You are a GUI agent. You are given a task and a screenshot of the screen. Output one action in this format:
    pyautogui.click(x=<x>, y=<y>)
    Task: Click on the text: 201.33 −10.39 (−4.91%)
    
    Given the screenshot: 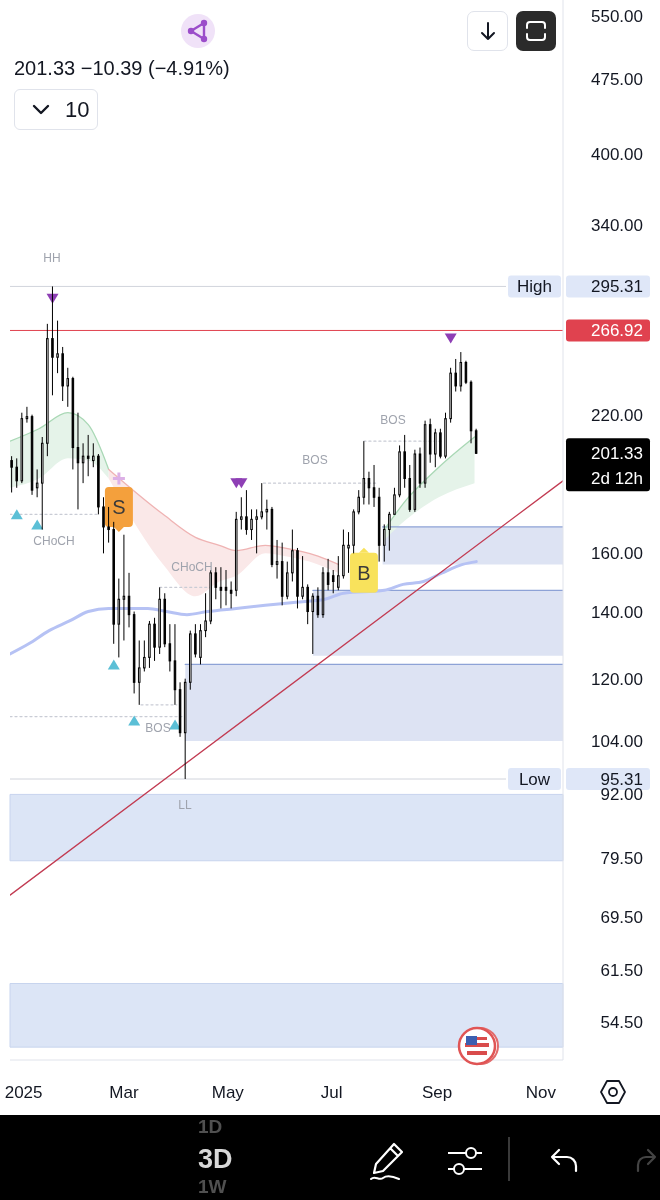 What is the action you would take?
    pyautogui.click(x=122, y=68)
    